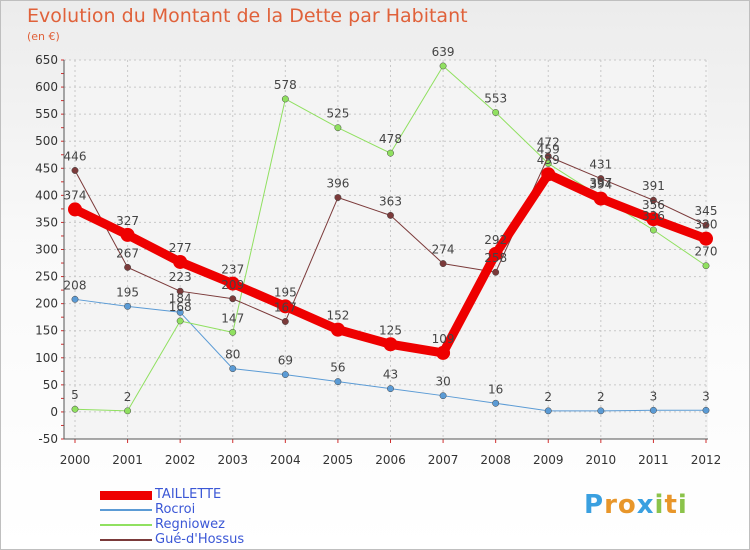  I want to click on data-label: 147, so click(232, 318).